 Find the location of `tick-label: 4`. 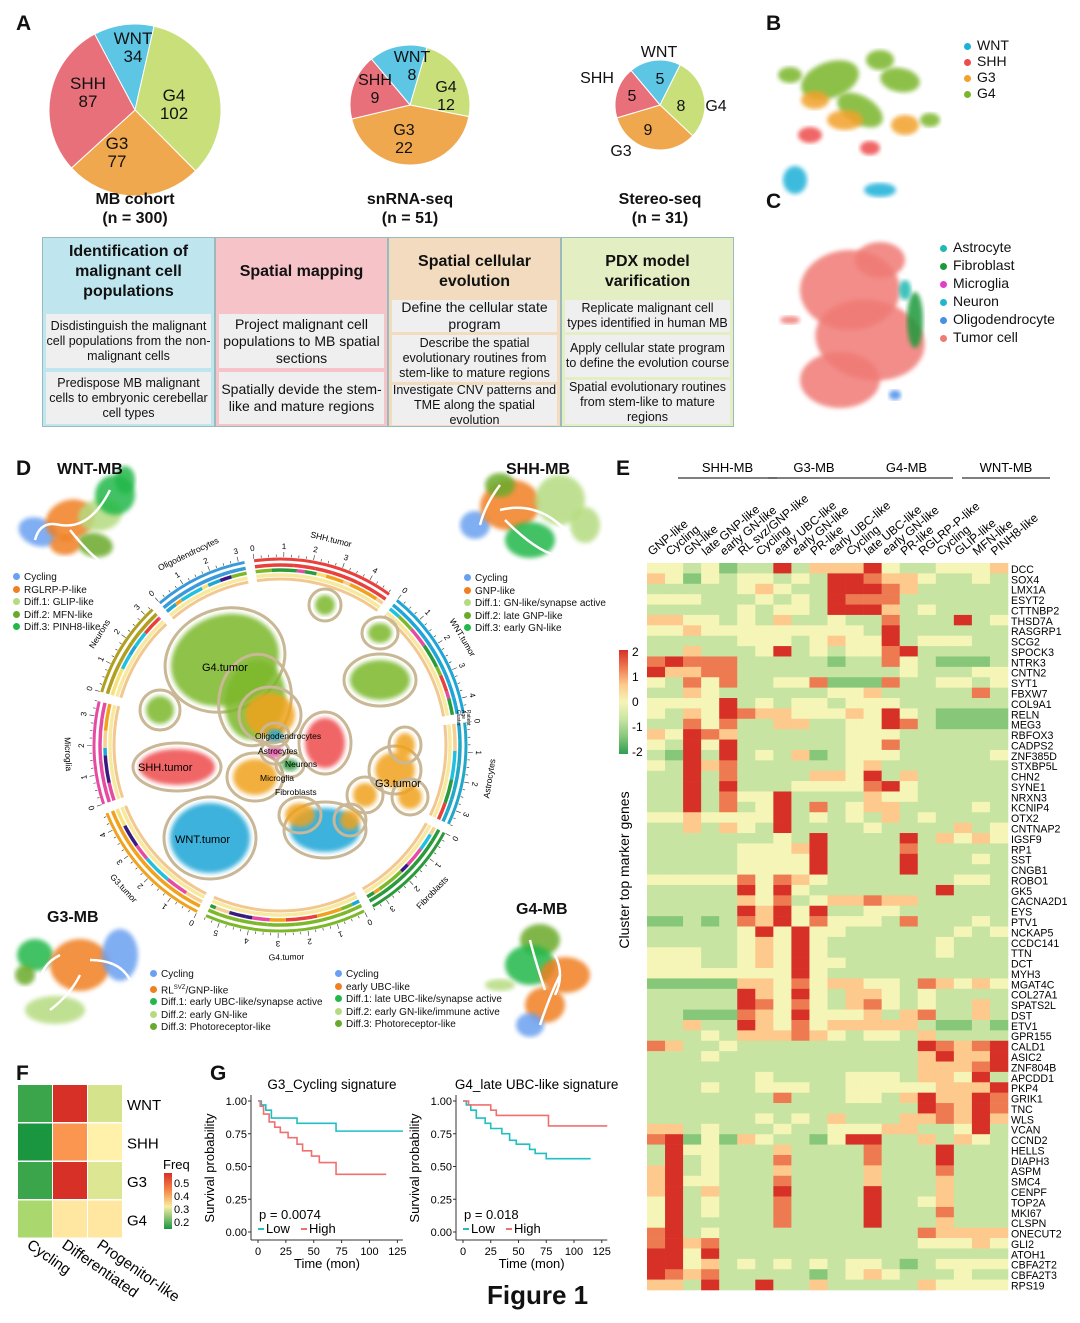

tick-label: 4 is located at coordinates (375, 571).